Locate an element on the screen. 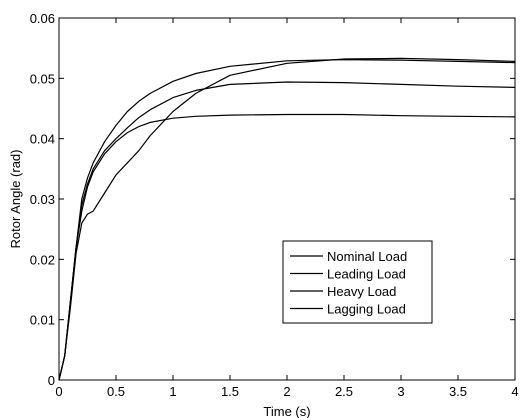 This screenshot has width=520, height=418. y-tick-label: 0.01 is located at coordinates (42, 320).